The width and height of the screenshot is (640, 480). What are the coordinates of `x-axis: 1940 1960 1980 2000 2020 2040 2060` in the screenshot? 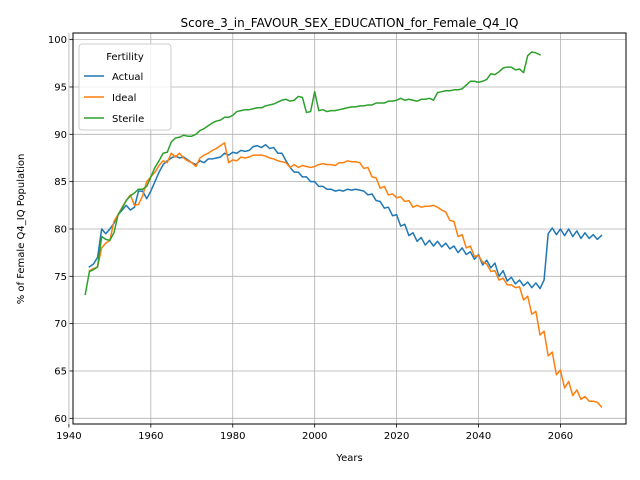 It's located at (314, 433).